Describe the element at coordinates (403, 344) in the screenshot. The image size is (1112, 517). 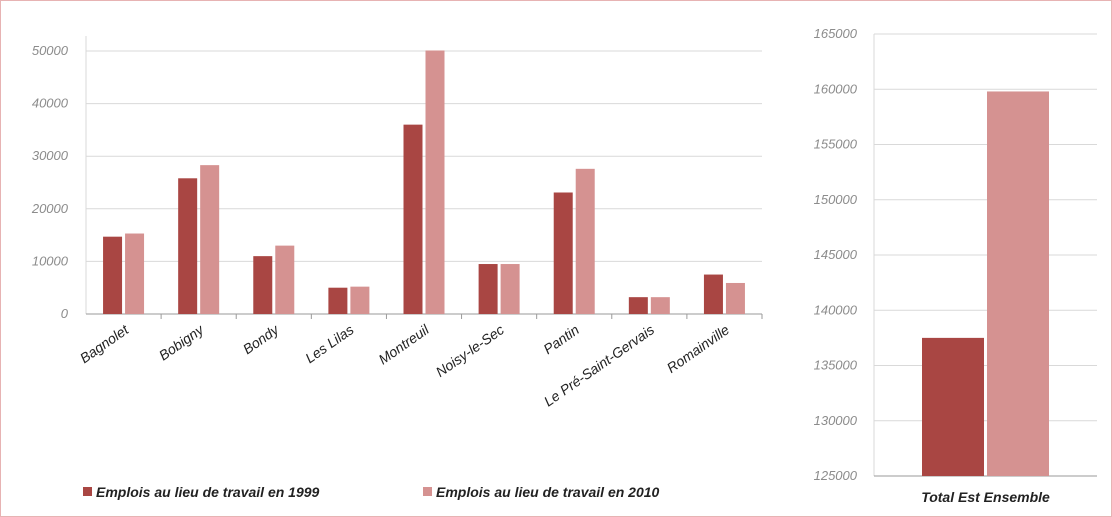
I see `x-category-label: Montreuil` at that location.